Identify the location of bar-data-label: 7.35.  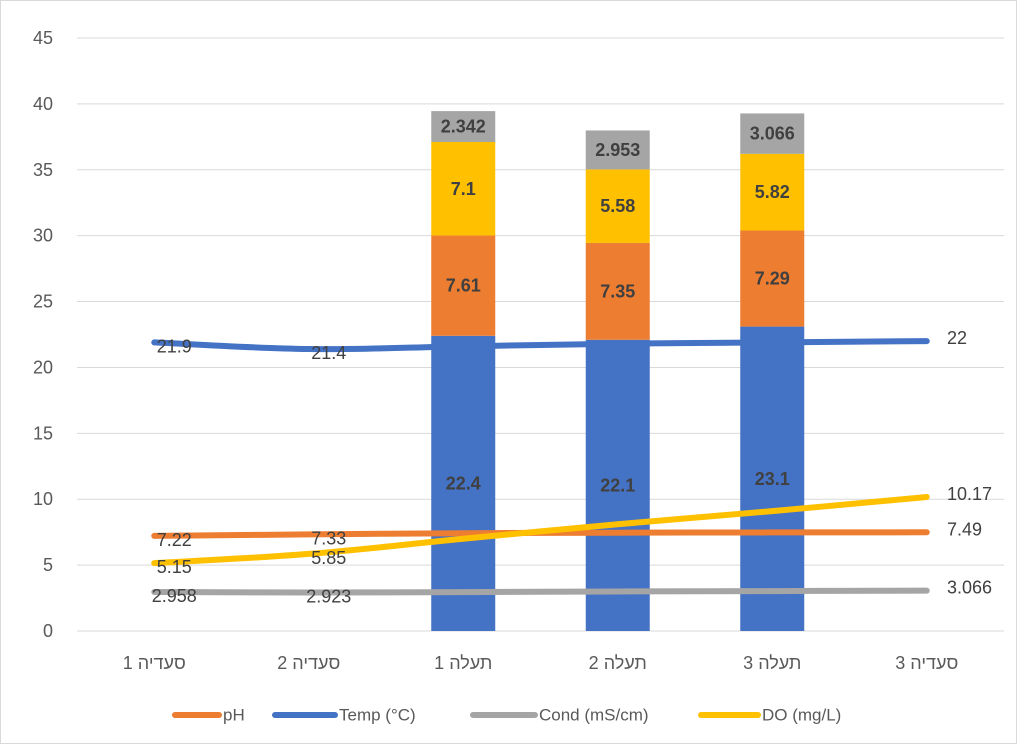
(617, 291).